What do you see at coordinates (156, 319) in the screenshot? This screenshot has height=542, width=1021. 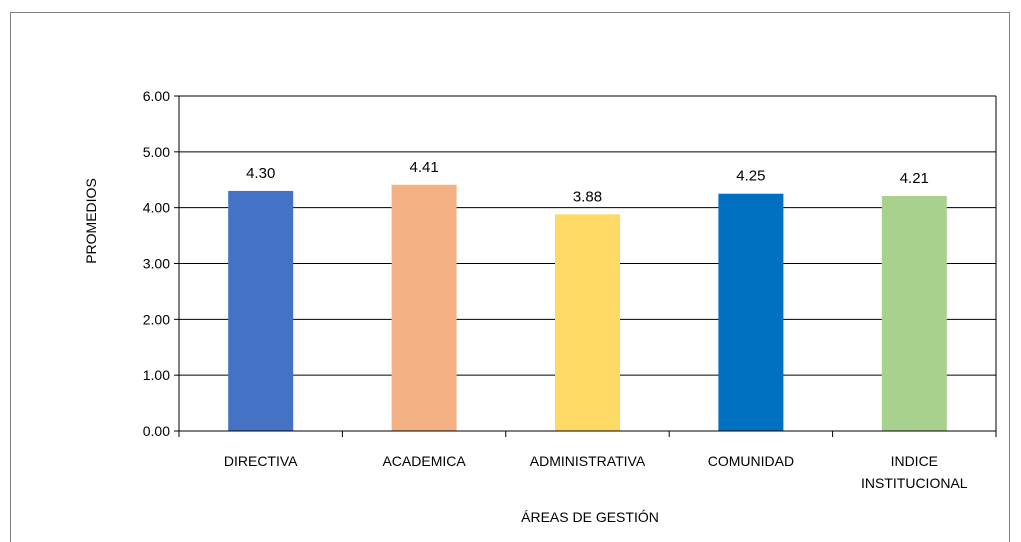 I see `y-tick-label: 2.00` at bounding box center [156, 319].